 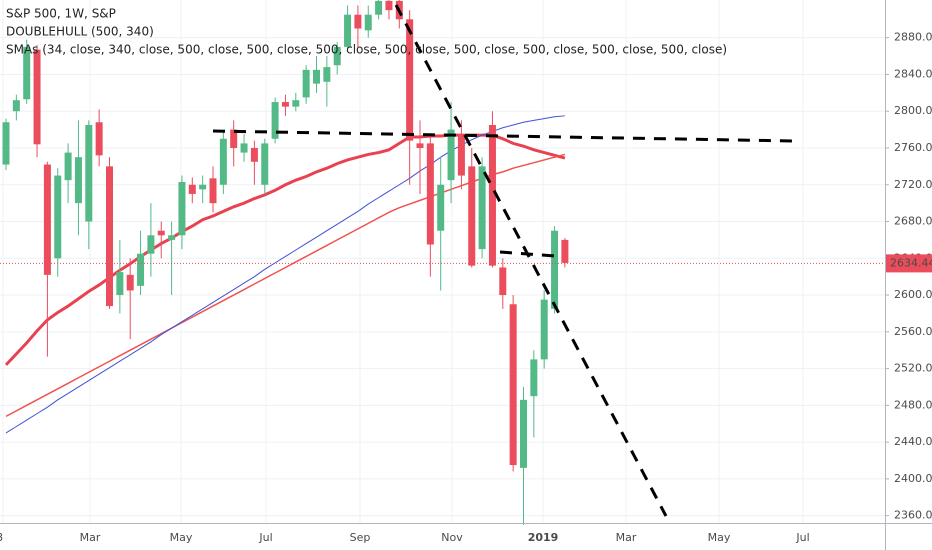 I want to click on indicator-label: DOUBLEHULL (500, 340), so click(x=80, y=32).